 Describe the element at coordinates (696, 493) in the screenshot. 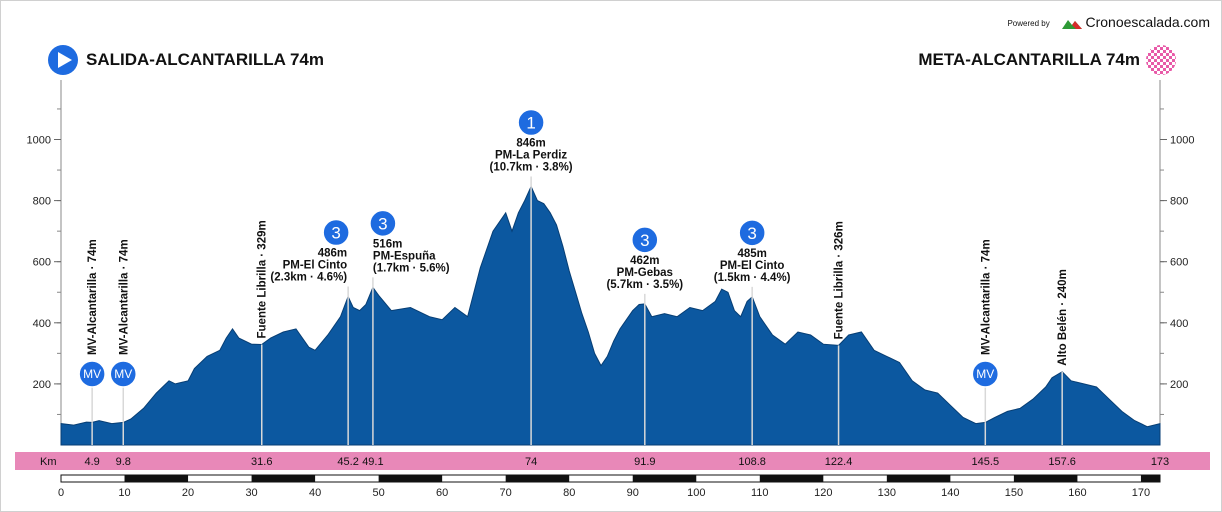

I see `x-tick-label: 100` at that location.